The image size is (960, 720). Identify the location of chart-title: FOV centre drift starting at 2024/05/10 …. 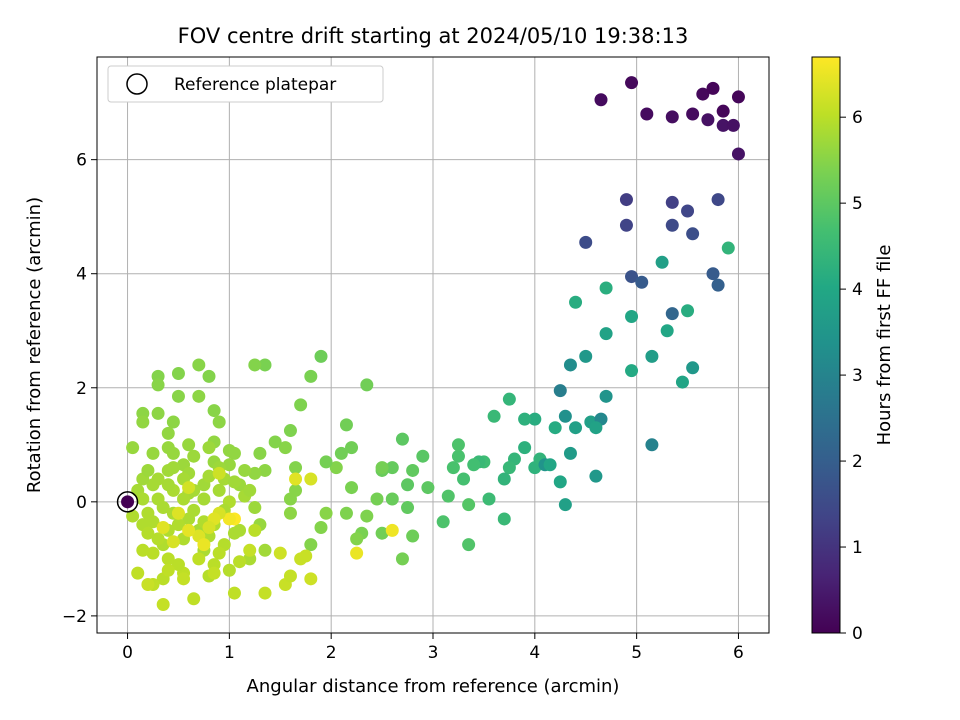
(433, 36).